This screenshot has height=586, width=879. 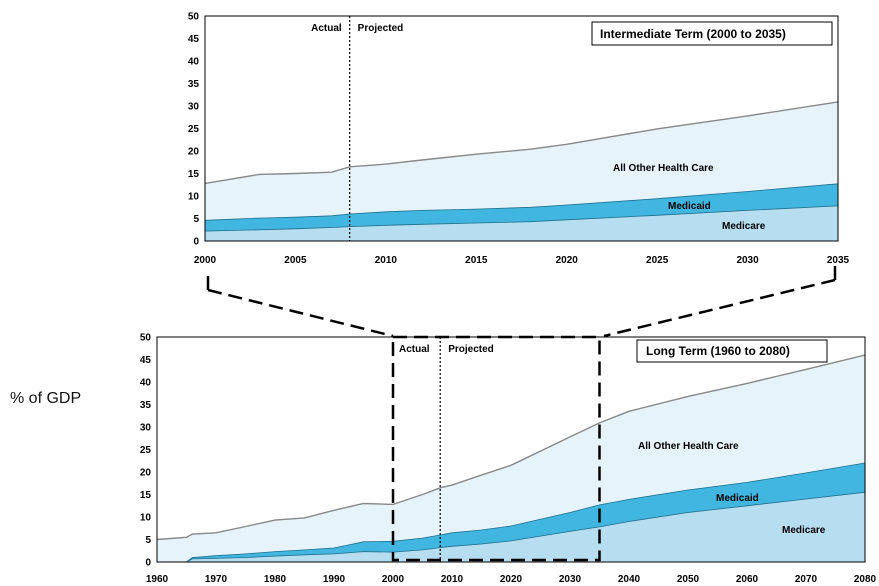 What do you see at coordinates (471, 349) in the screenshot?
I see `long-term-projected-label: Projected` at bounding box center [471, 349].